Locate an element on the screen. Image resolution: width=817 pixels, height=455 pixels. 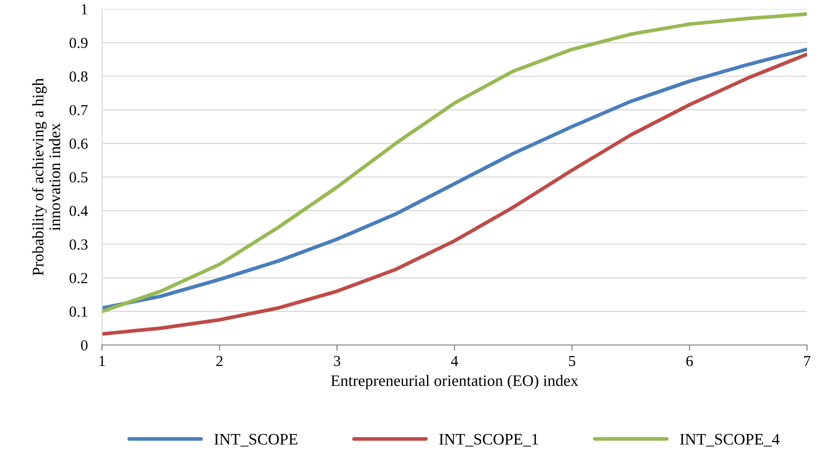
y-tick-label: 0.6 is located at coordinates (79, 143).